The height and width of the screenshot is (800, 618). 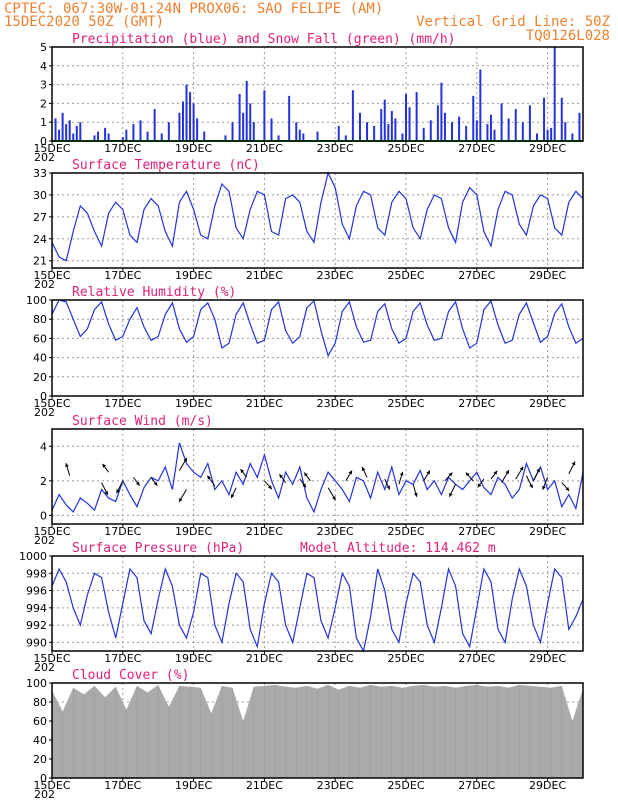 What do you see at coordinates (36, 642) in the screenshot?
I see `pressure-ytick-label: 990` at bounding box center [36, 642].